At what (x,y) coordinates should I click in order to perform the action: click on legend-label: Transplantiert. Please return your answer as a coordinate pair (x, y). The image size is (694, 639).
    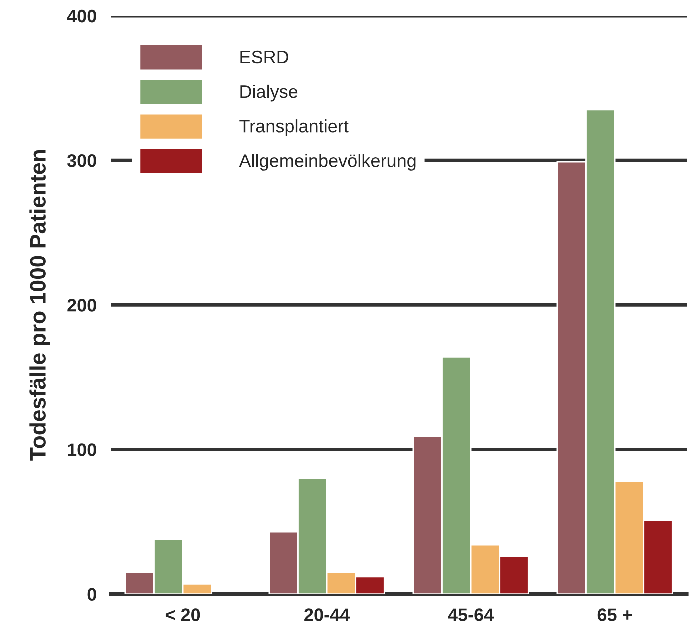
    Looking at the image, I should click on (294, 128).